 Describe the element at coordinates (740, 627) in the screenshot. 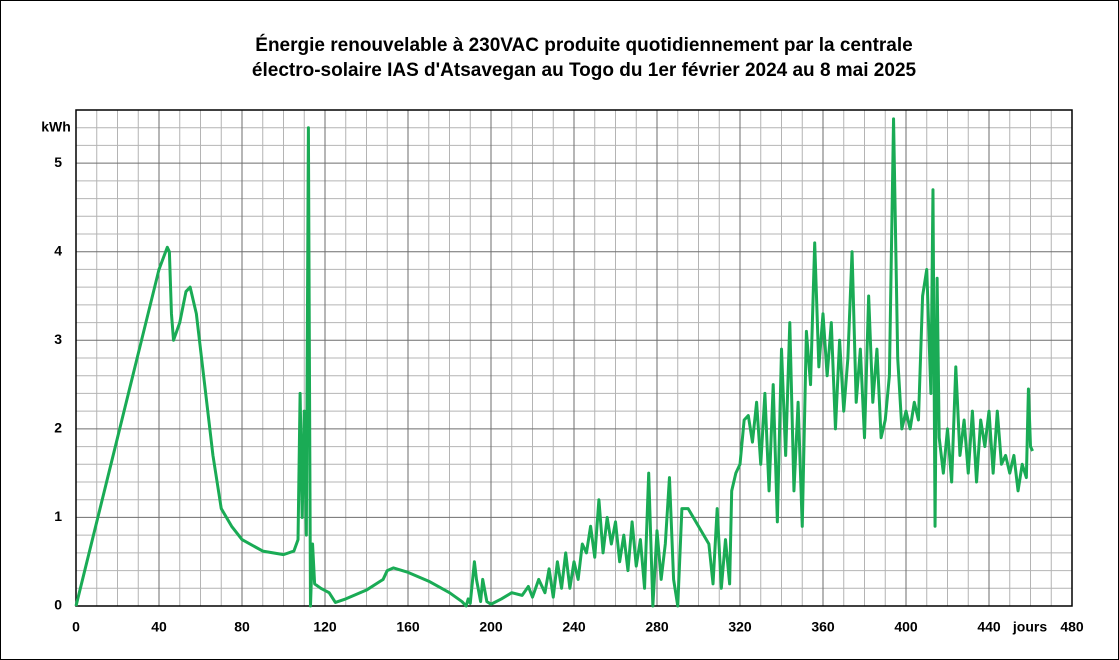

I see `x-tick-label: 320` at that location.